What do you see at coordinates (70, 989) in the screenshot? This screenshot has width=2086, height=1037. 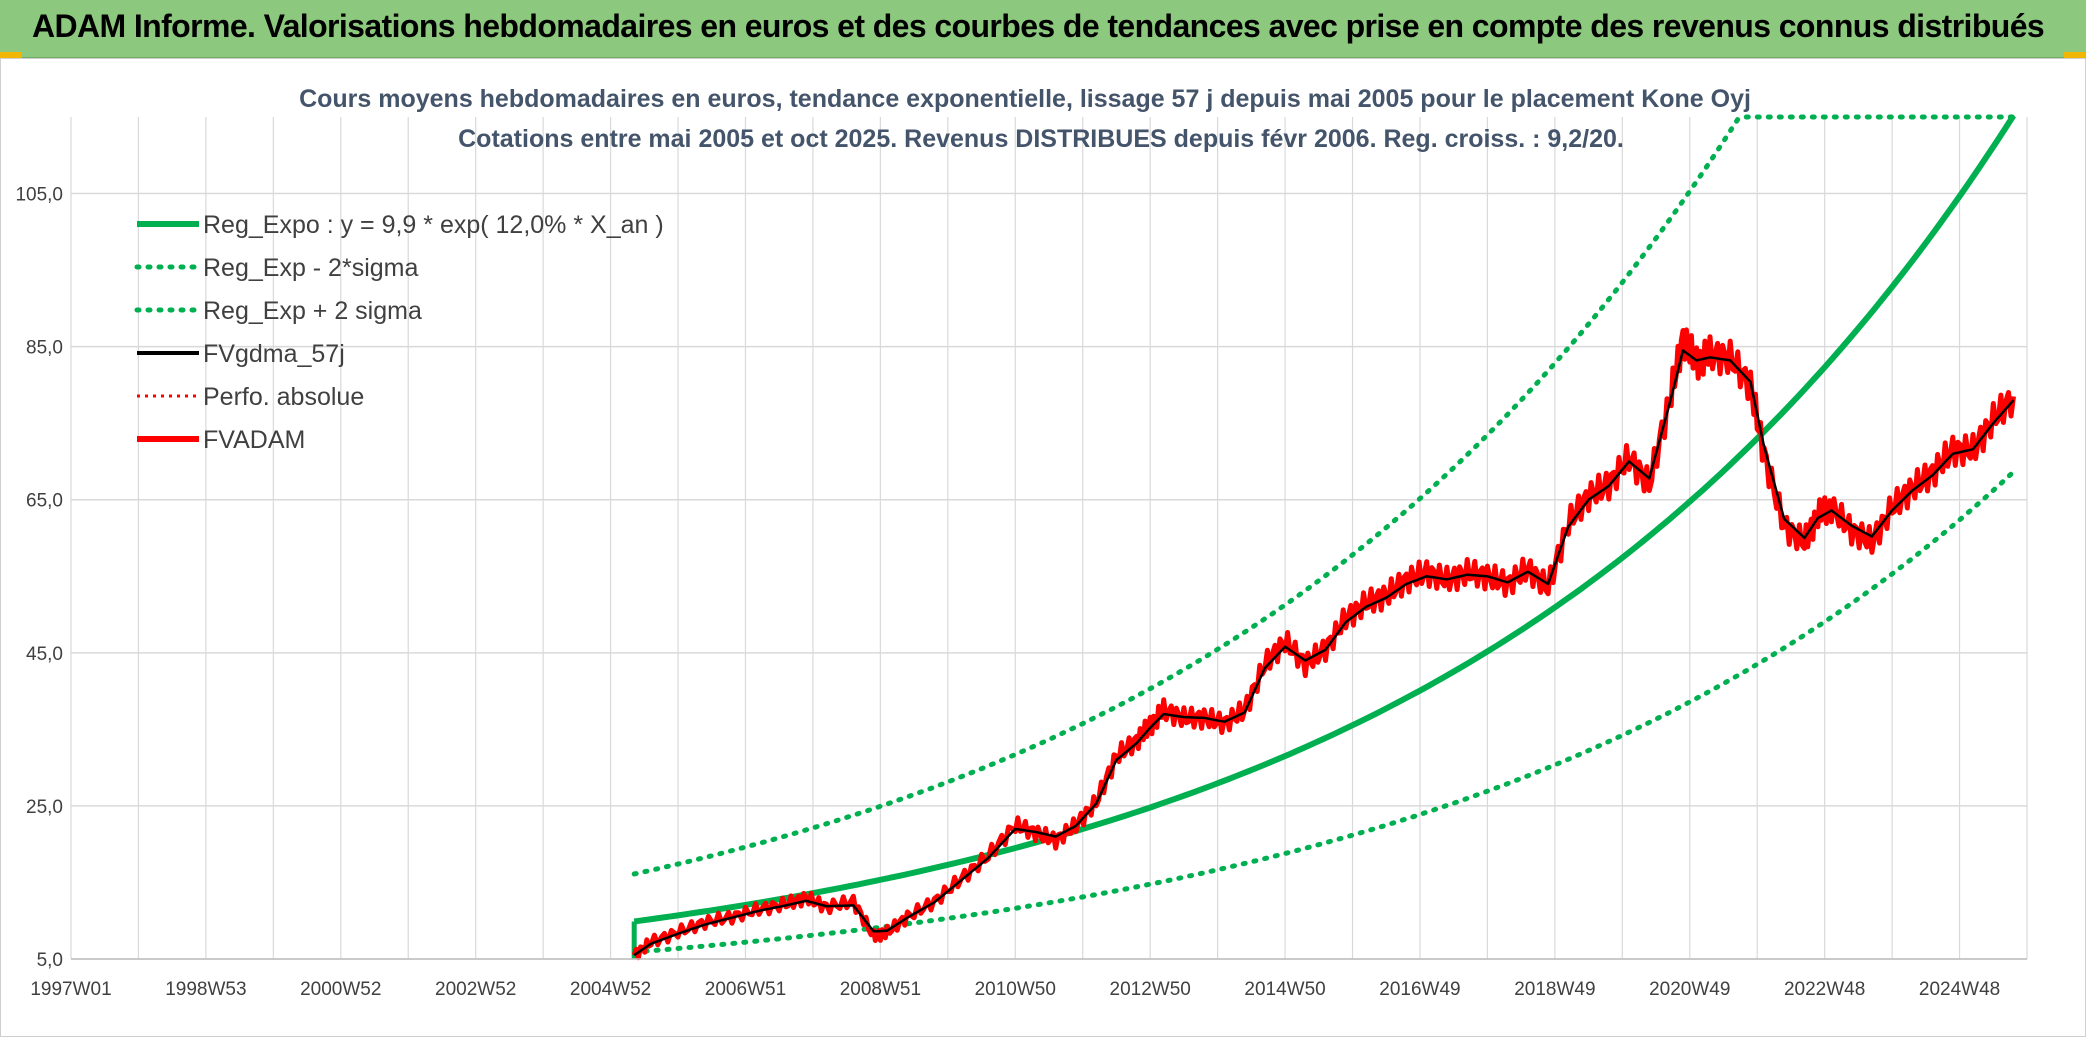 I see `x-tick-label: 1997W01` at bounding box center [70, 989].